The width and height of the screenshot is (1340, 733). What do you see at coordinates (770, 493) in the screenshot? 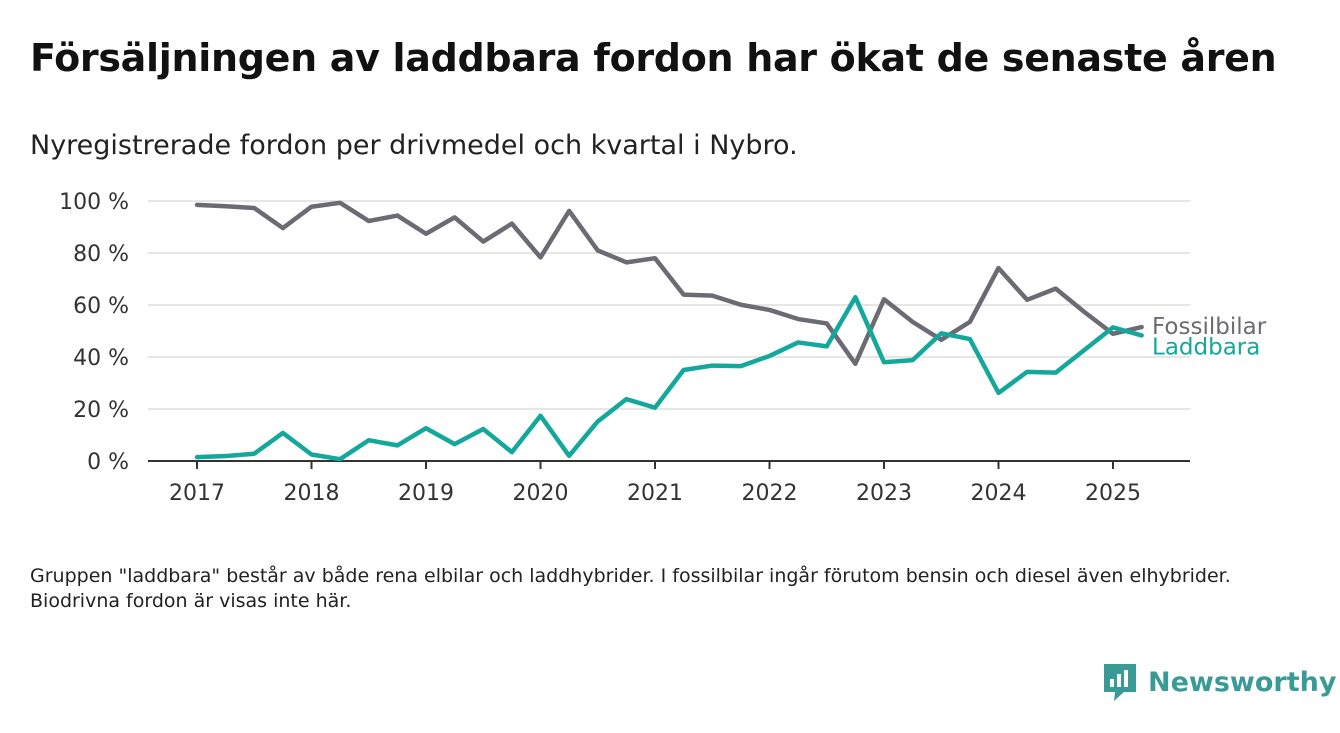
I see `x-tick-label: 2022` at bounding box center [770, 493].